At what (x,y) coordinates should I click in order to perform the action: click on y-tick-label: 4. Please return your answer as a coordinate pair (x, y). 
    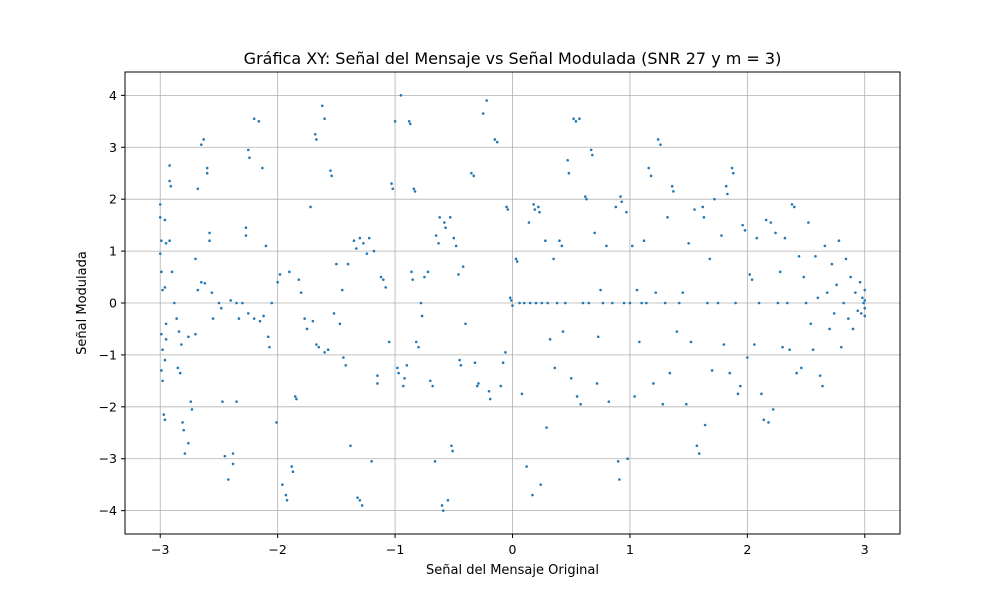
    Looking at the image, I should click on (113, 95).